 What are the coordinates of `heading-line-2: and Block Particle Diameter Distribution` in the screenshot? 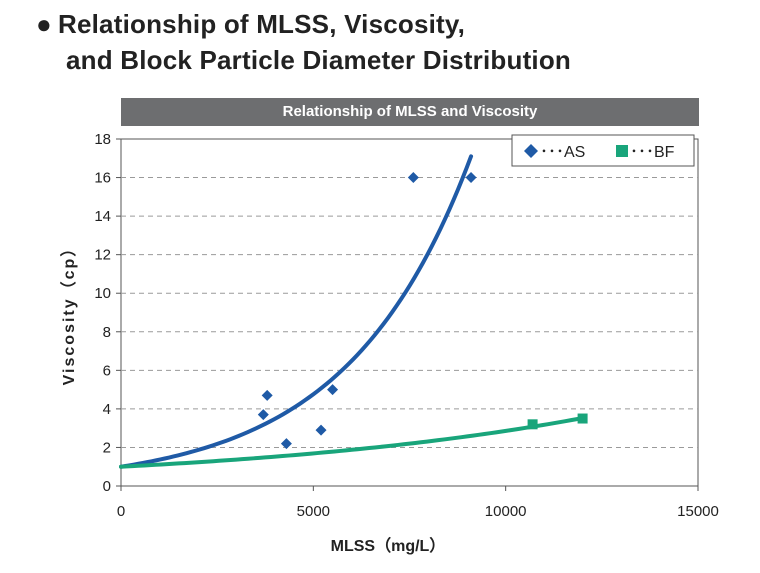 It's located at (319, 60).